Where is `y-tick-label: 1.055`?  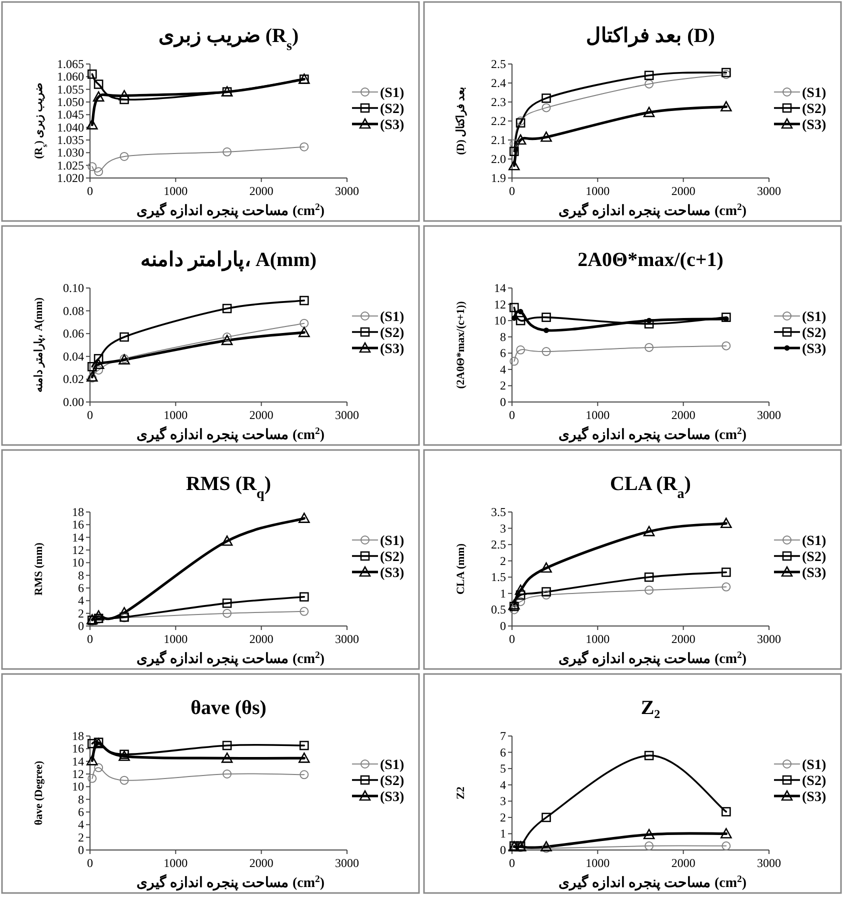
y-tick-label: 1.055 is located at coordinates (70, 89).